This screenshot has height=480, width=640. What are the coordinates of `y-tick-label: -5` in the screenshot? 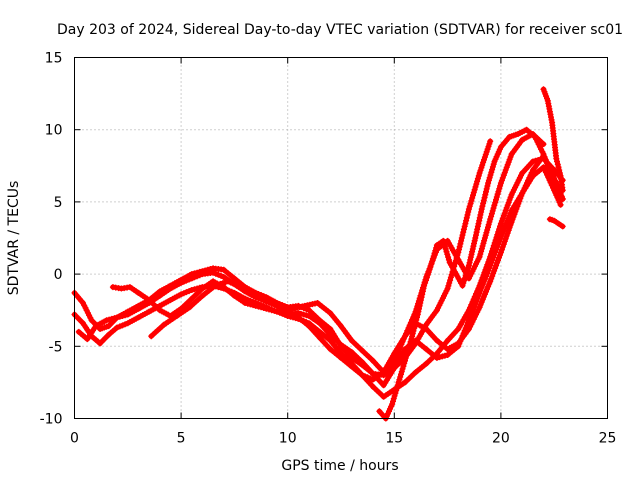 It's located at (56, 347).